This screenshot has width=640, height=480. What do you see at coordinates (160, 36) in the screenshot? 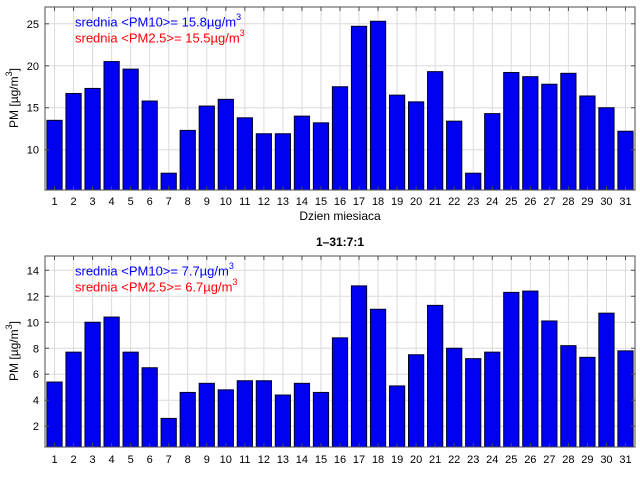
I see `top-chart-pm25-average-label: srednia <PM2.5>= 15.5µg/m3` at bounding box center [160, 36].